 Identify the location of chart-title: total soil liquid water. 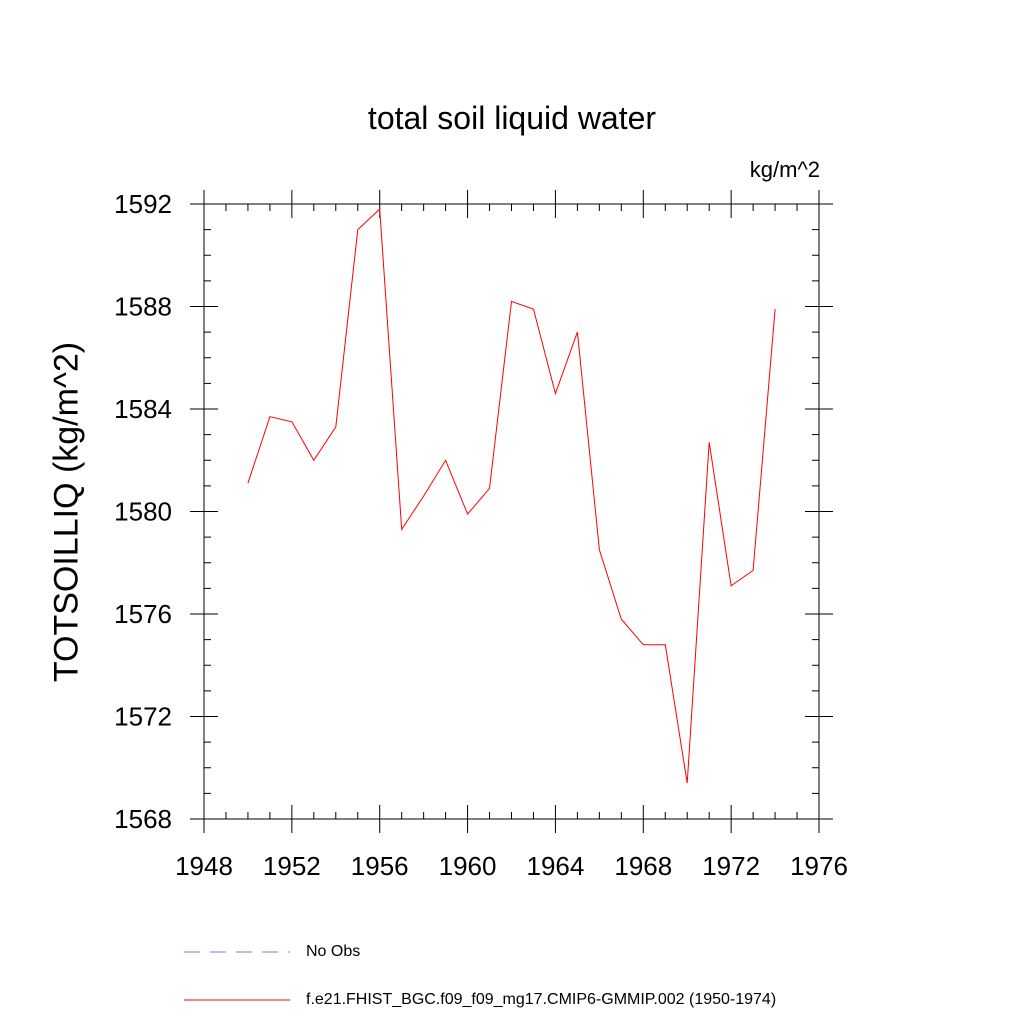
(512, 118).